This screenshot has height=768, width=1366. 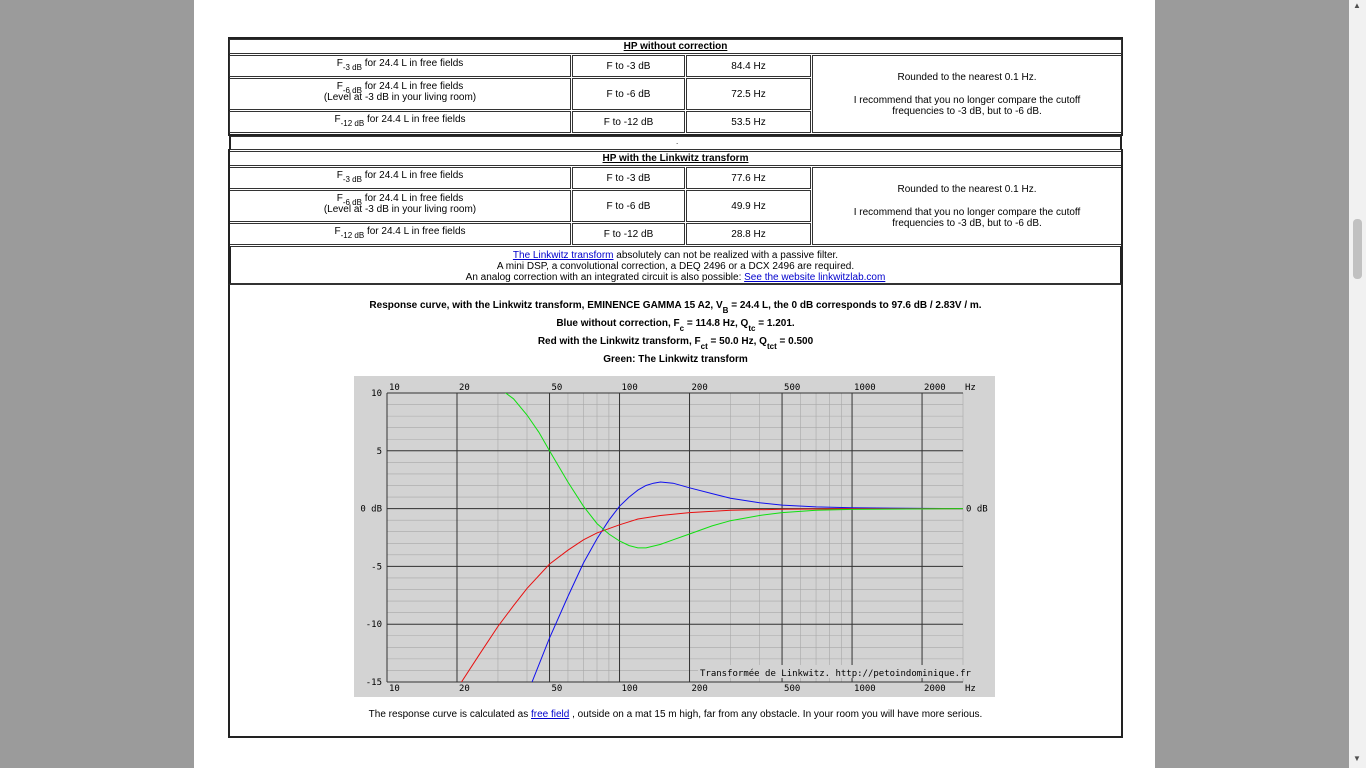 What do you see at coordinates (775, 323) in the screenshot?
I see `caption2-c: = 1.201.` at bounding box center [775, 323].